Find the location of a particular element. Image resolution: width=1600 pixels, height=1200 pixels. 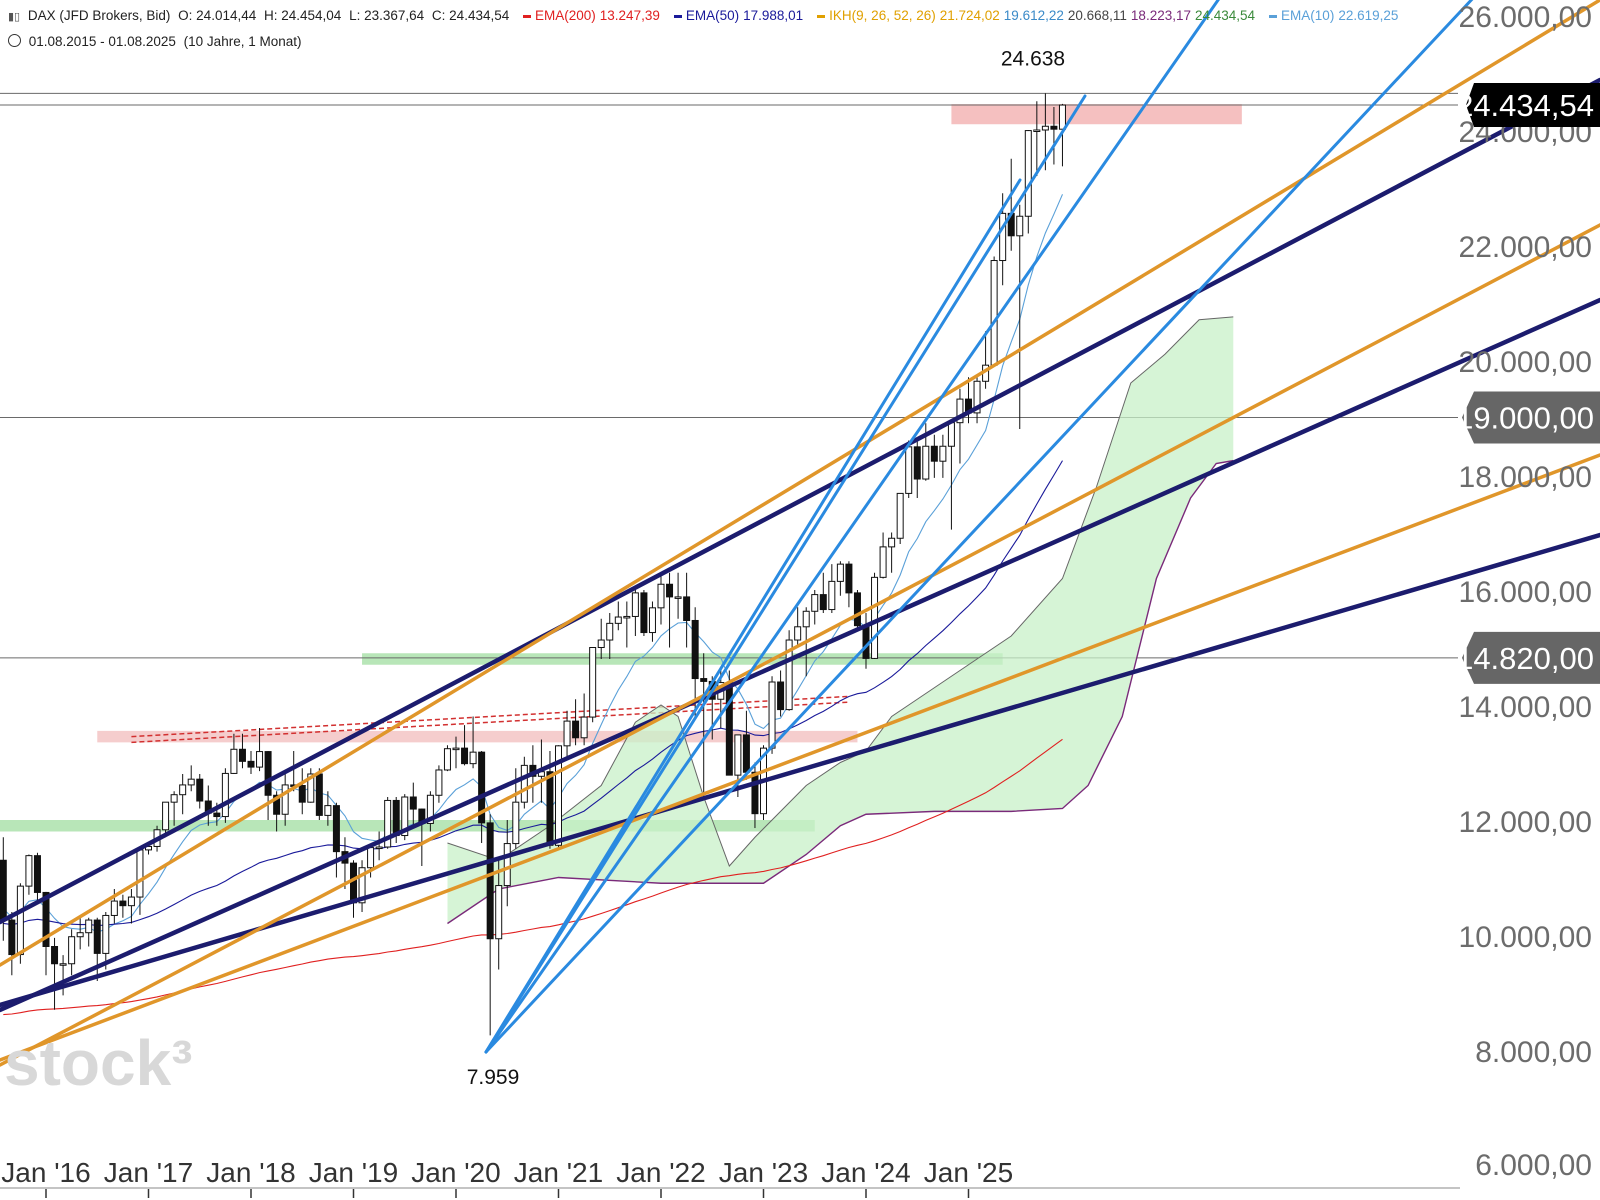

price-label-1: 19.000,00 is located at coordinates (1528, 417).